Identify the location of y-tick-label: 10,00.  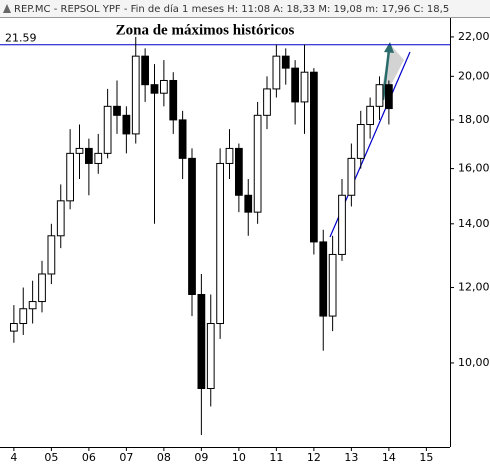
(474, 362).